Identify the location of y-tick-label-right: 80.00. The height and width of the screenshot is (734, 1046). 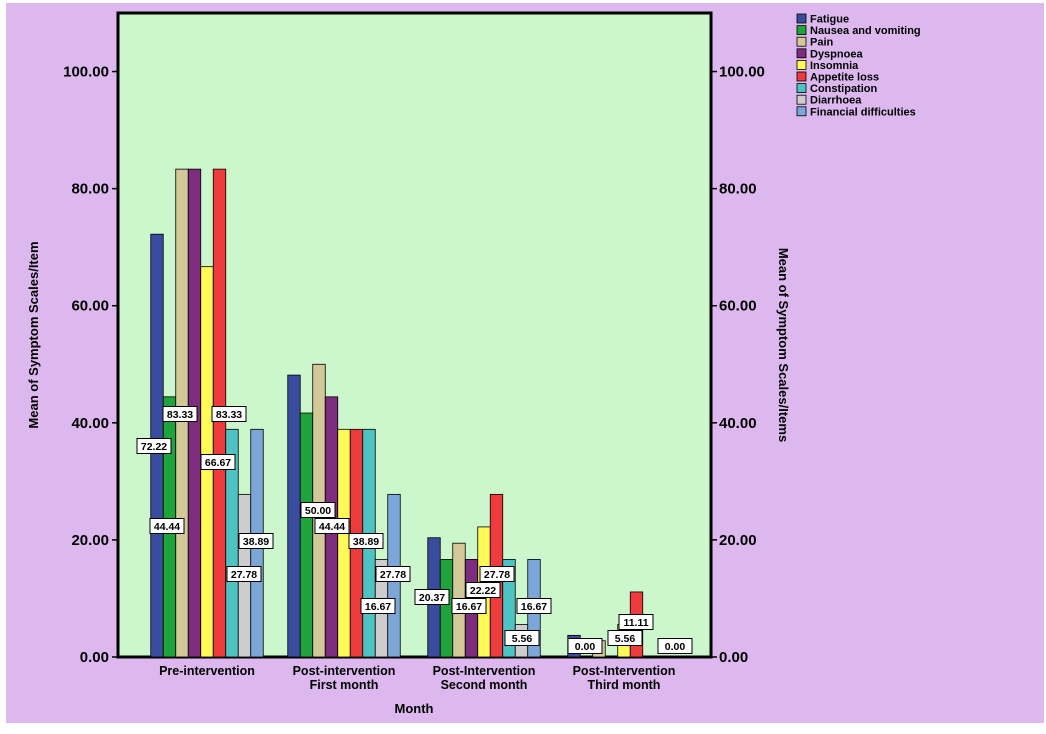
(738, 189).